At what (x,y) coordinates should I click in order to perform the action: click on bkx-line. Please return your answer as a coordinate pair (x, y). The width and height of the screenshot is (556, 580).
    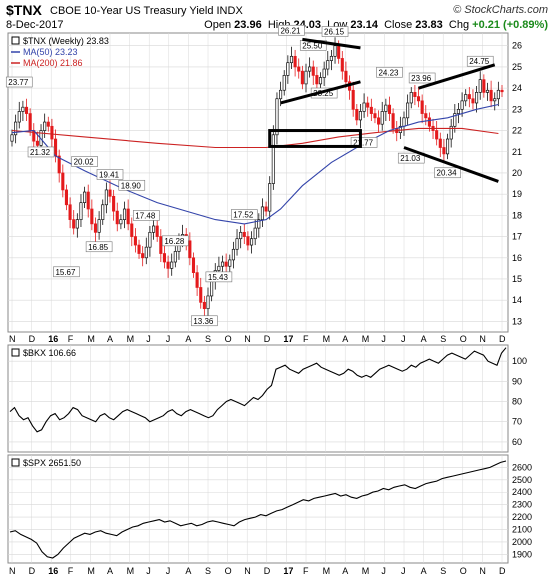
    Looking at the image, I should click on (258, 390).